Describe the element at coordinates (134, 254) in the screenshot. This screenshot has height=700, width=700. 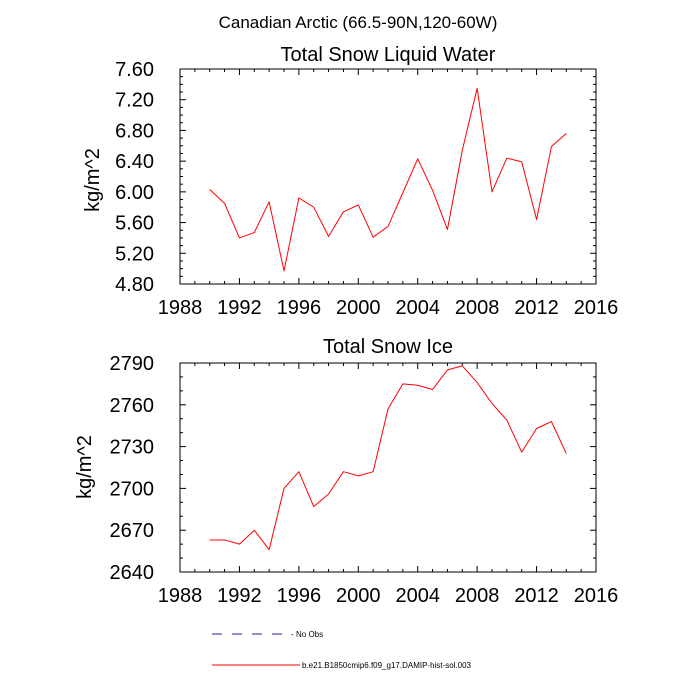
I see `y-tick-label: 5.20` at that location.